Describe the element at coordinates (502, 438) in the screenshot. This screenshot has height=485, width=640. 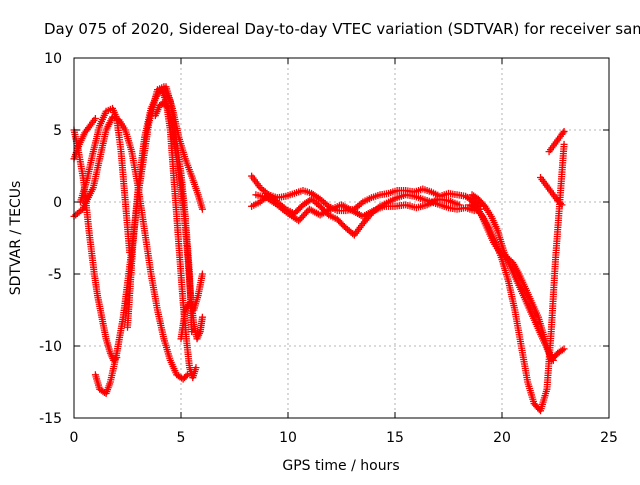
I see `x-tick-label: 20` at that location.